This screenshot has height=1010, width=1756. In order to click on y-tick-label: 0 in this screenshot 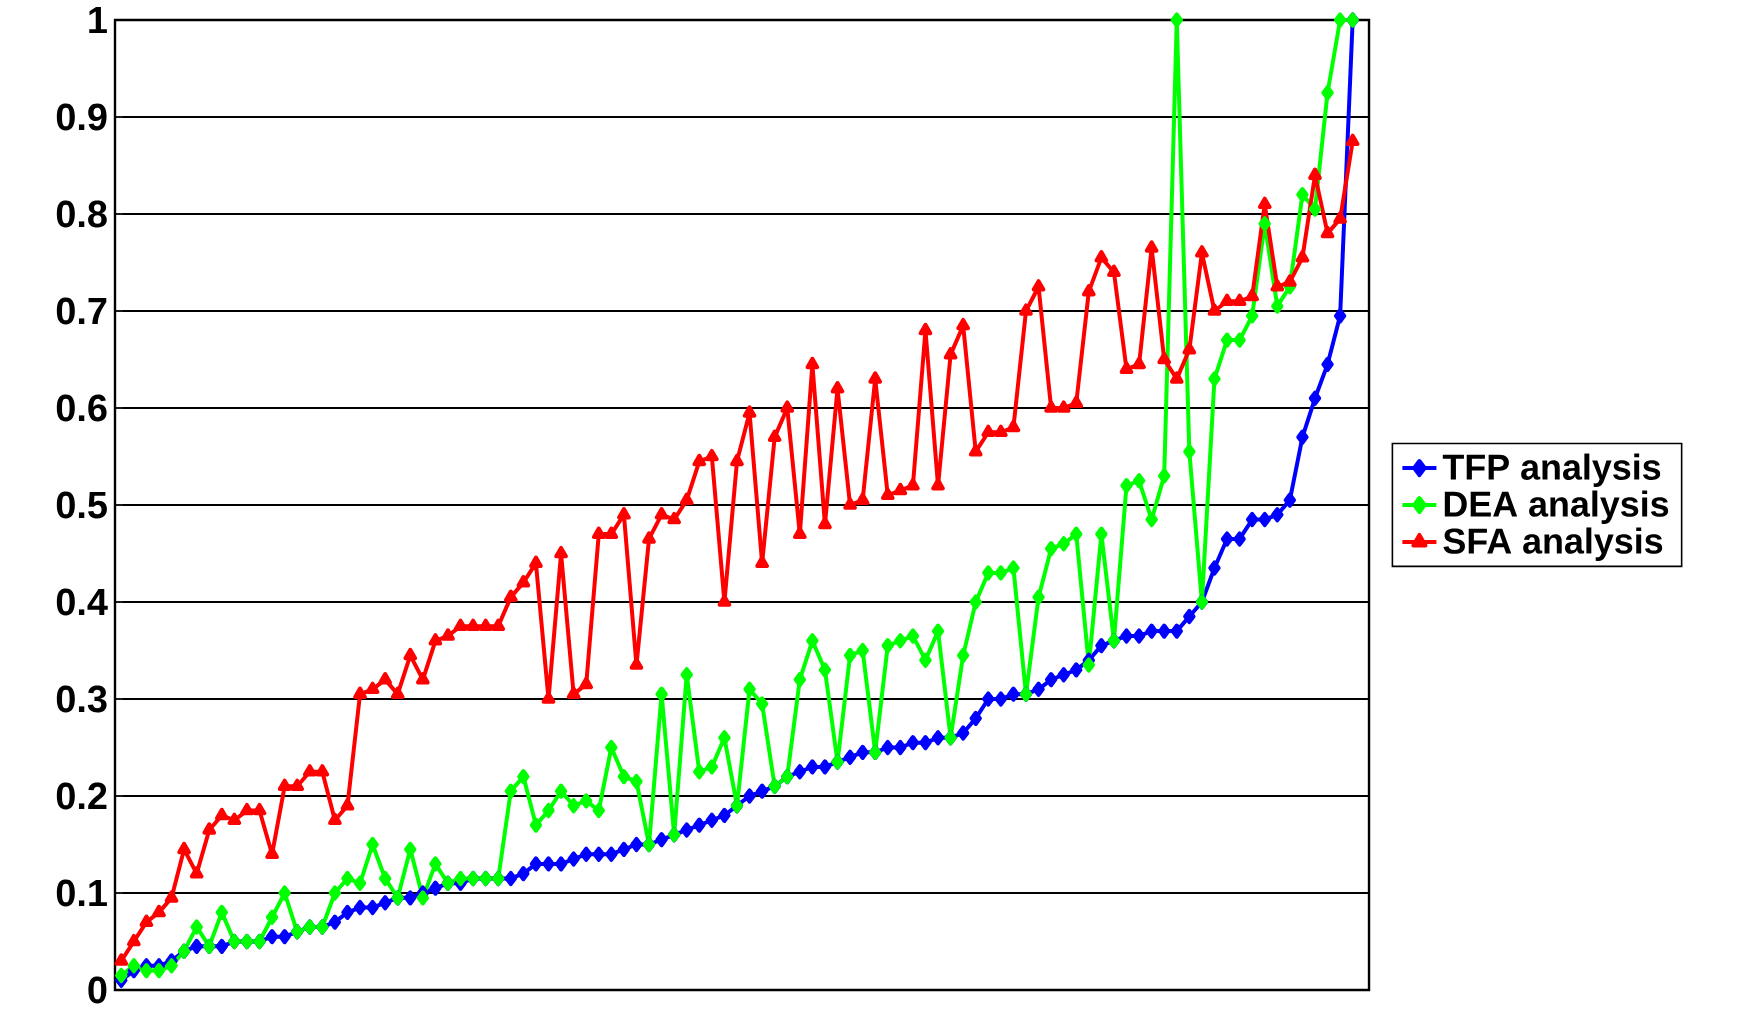, I will do `click(97, 990)`.